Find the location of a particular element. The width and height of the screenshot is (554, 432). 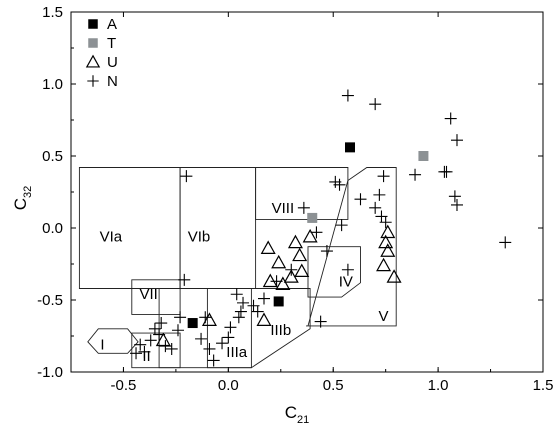

region-I-outline is located at coordinates (113, 341).